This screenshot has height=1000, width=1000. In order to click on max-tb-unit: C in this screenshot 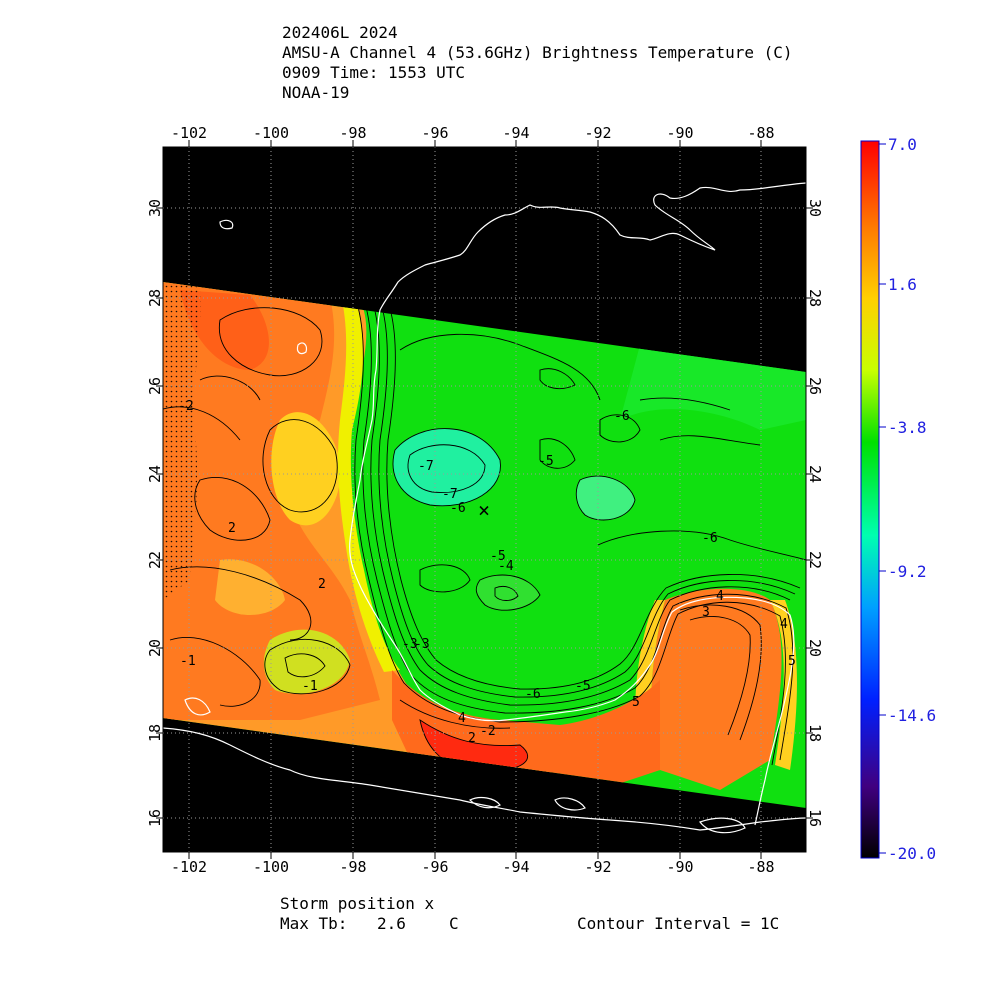, I will do `click(454, 923)`.